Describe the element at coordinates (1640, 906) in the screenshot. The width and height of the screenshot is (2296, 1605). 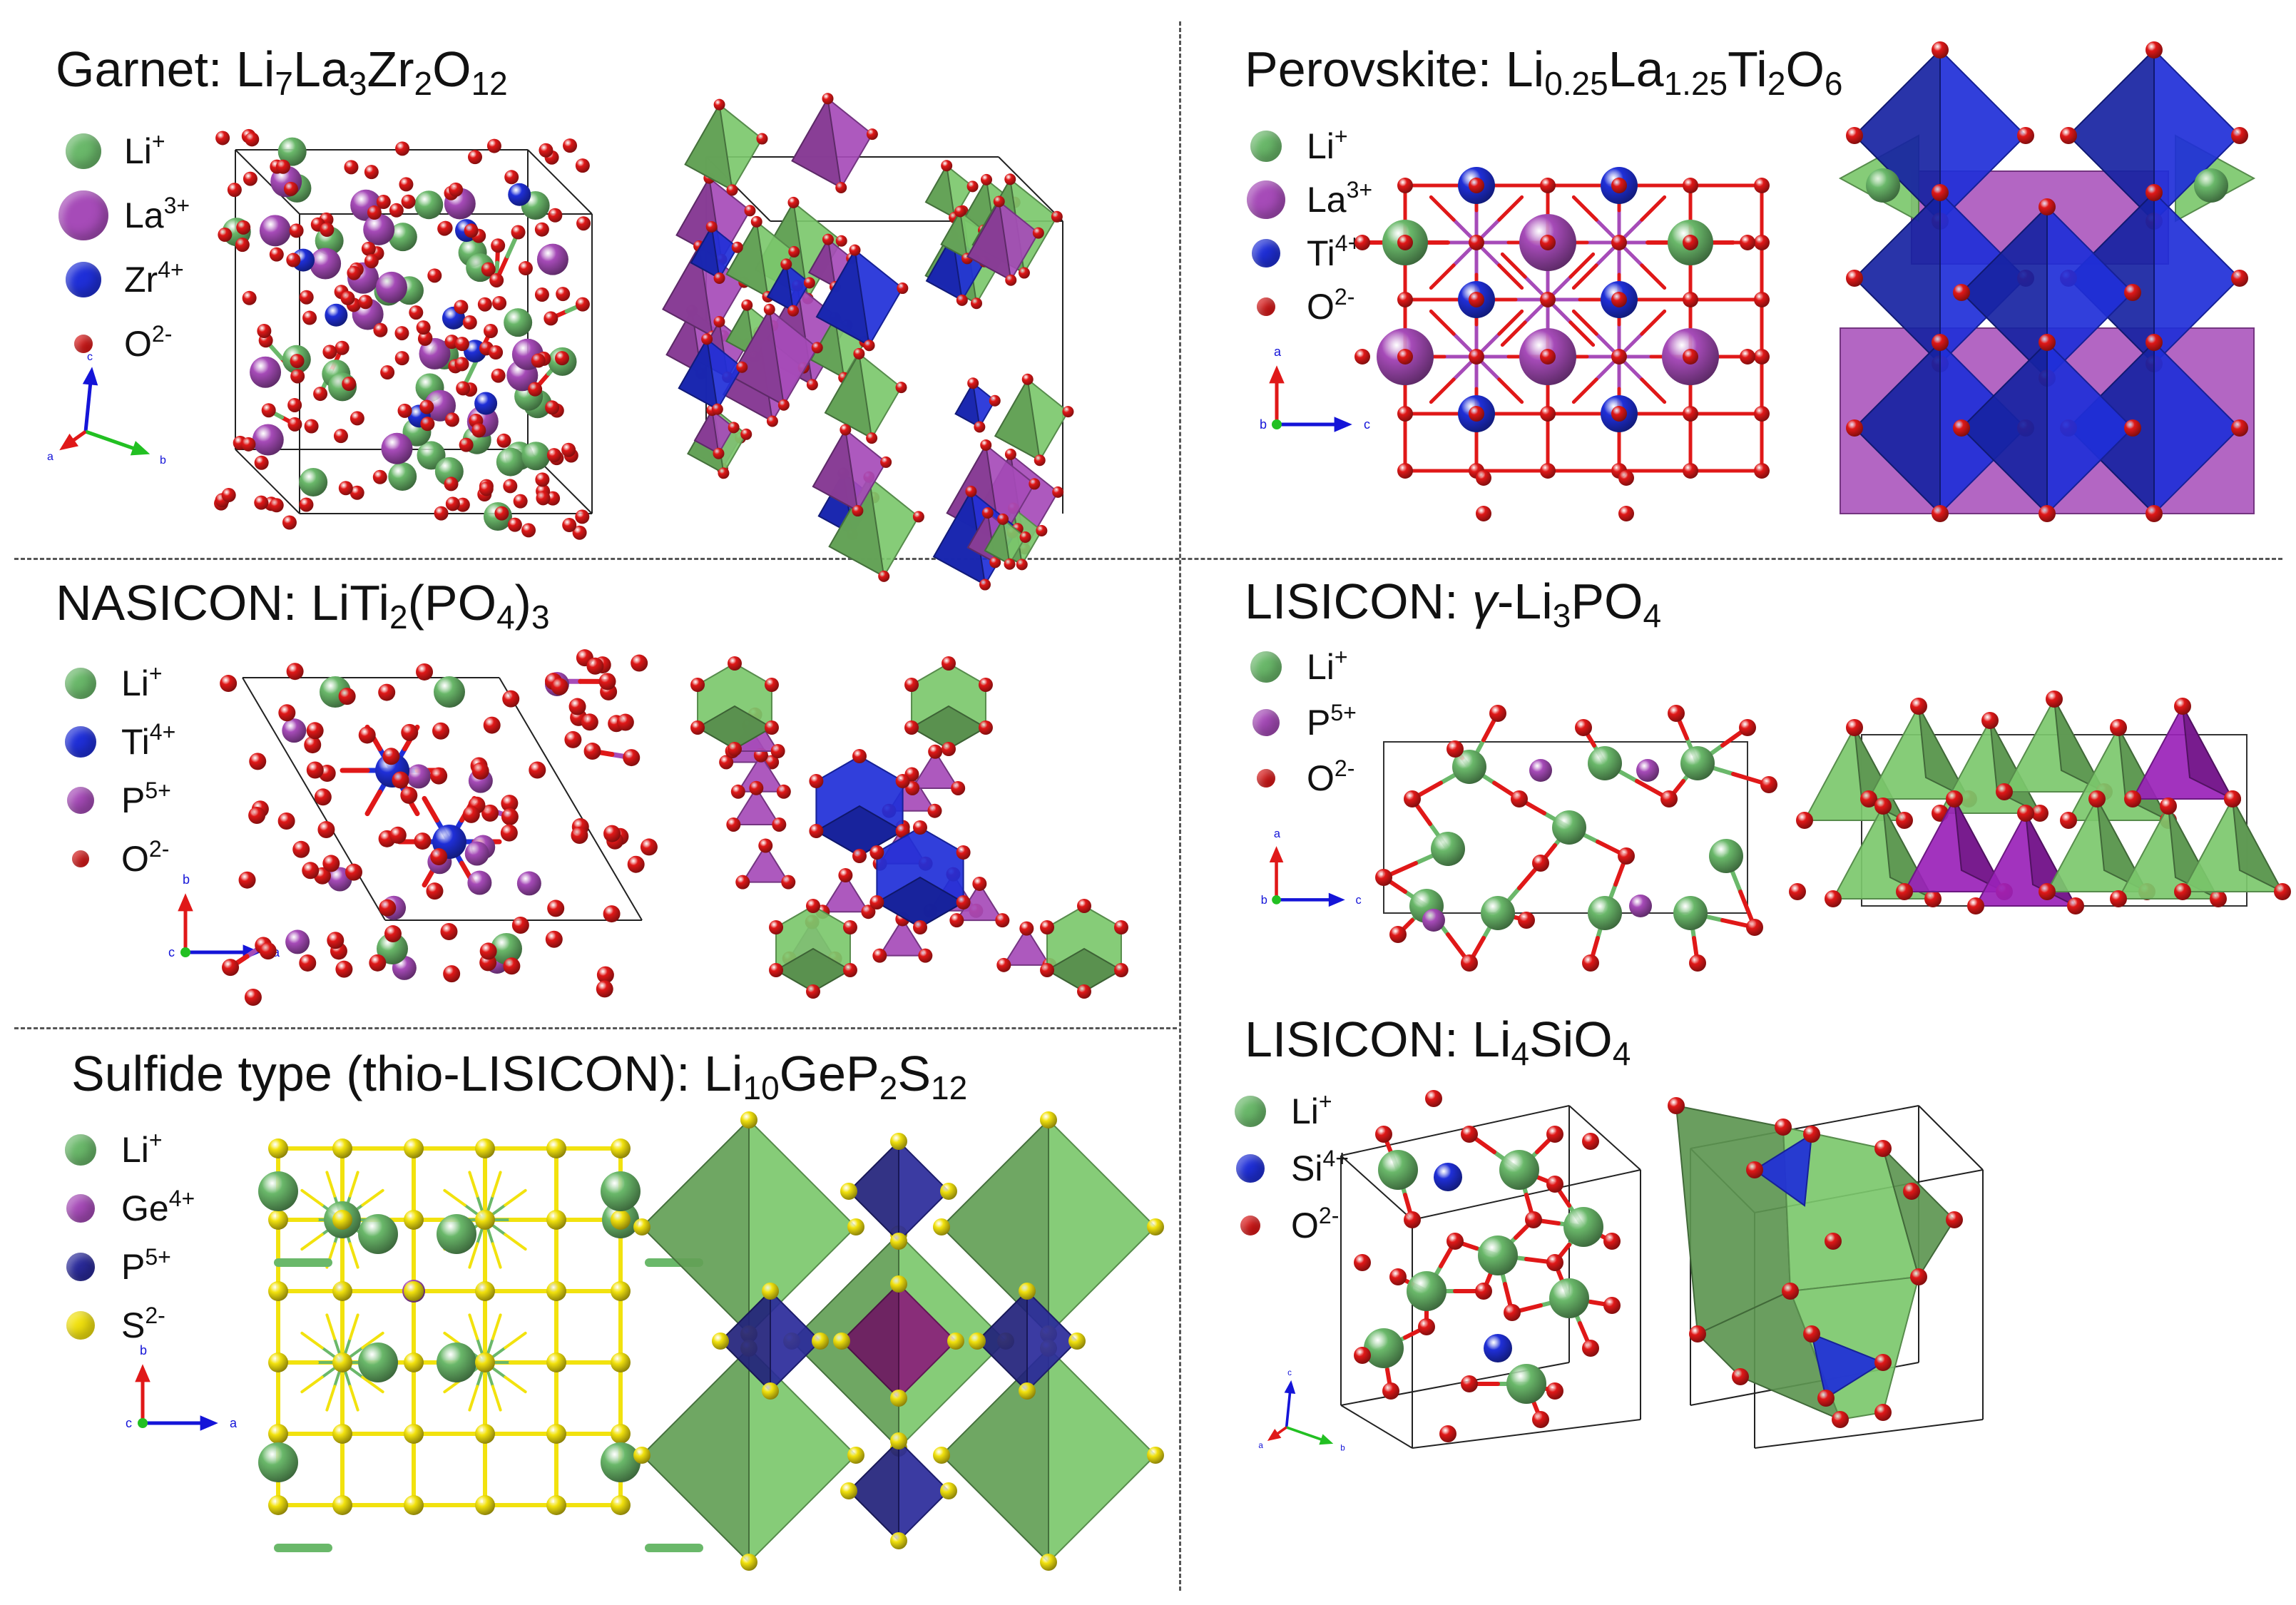
I see `p-atom` at that location.